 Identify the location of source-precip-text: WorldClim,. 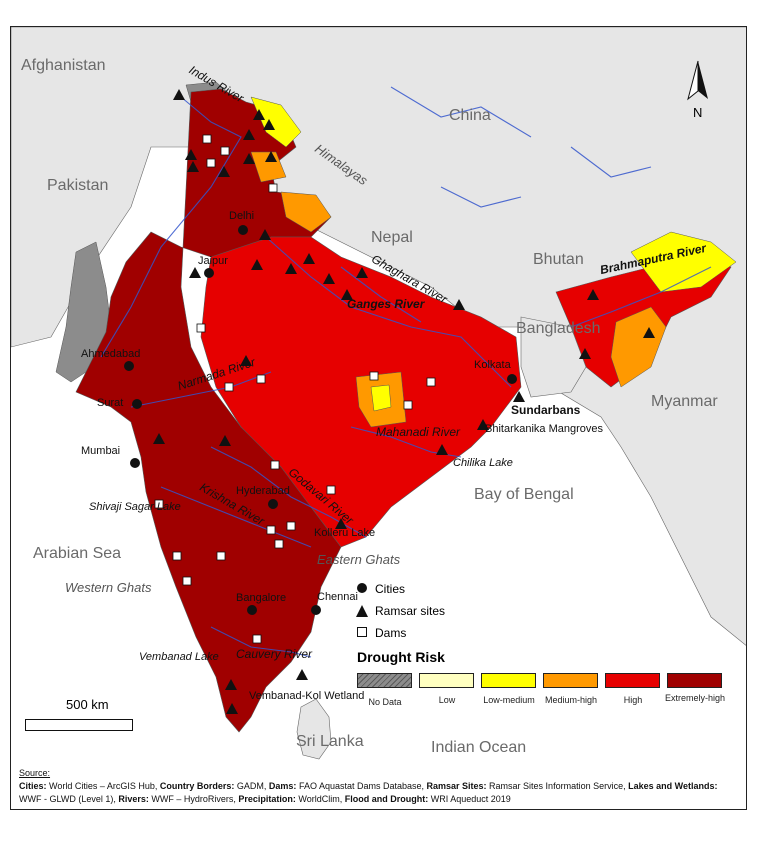
(320, 799).